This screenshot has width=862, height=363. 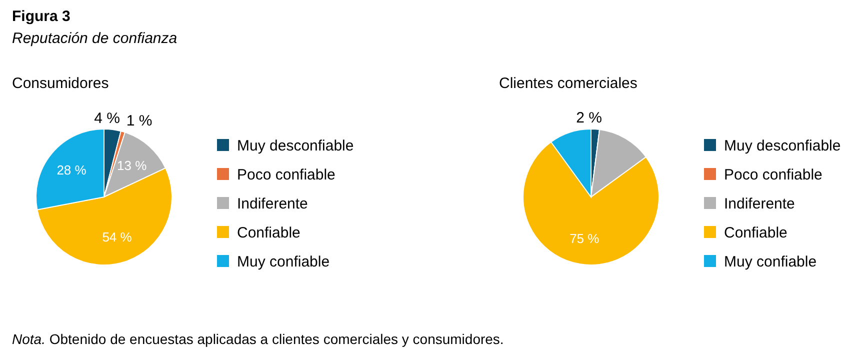 I want to click on data-label: 4 %, so click(x=107, y=118).